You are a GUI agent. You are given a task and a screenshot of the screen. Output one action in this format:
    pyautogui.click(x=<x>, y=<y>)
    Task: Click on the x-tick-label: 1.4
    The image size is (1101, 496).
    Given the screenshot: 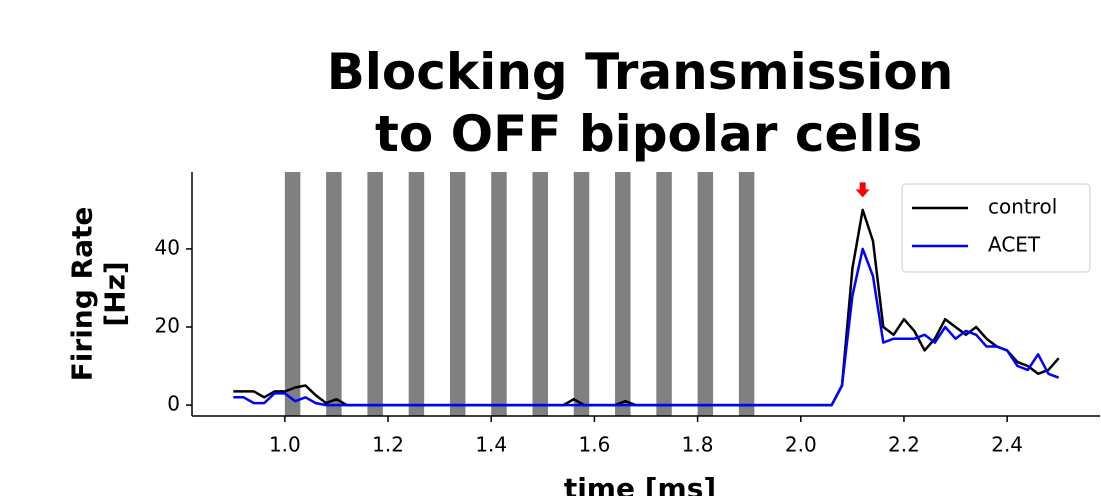 What is the action you would take?
    pyautogui.click(x=491, y=445)
    